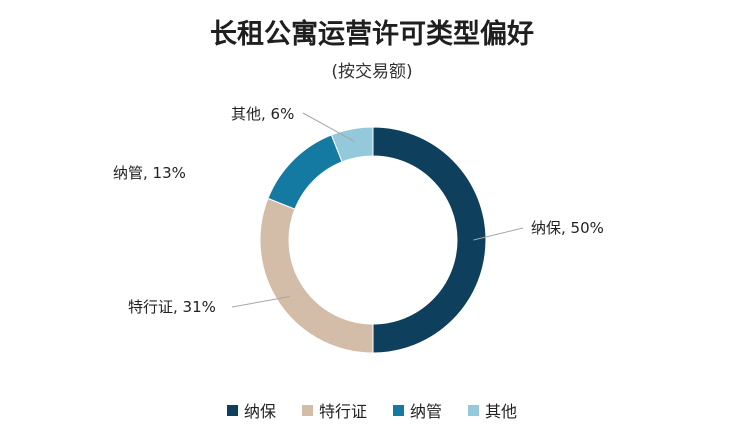  I want to click on leader-line-其他, so click(328, 127).